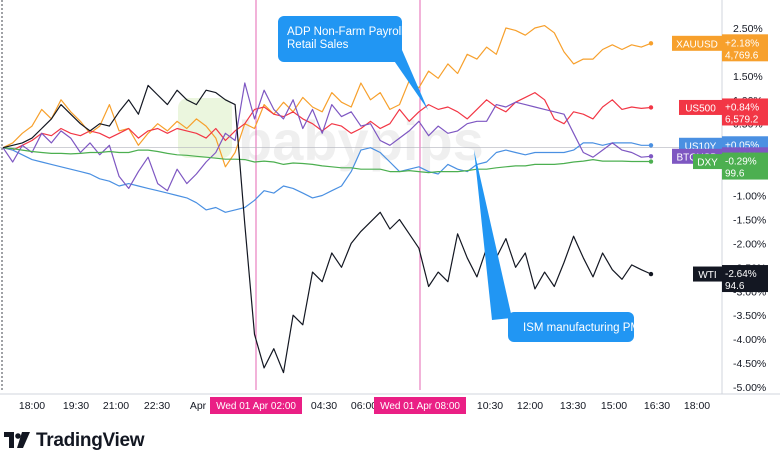 This screenshot has height=464, width=780. I want to click on series-line-us500, so click(327, 121).